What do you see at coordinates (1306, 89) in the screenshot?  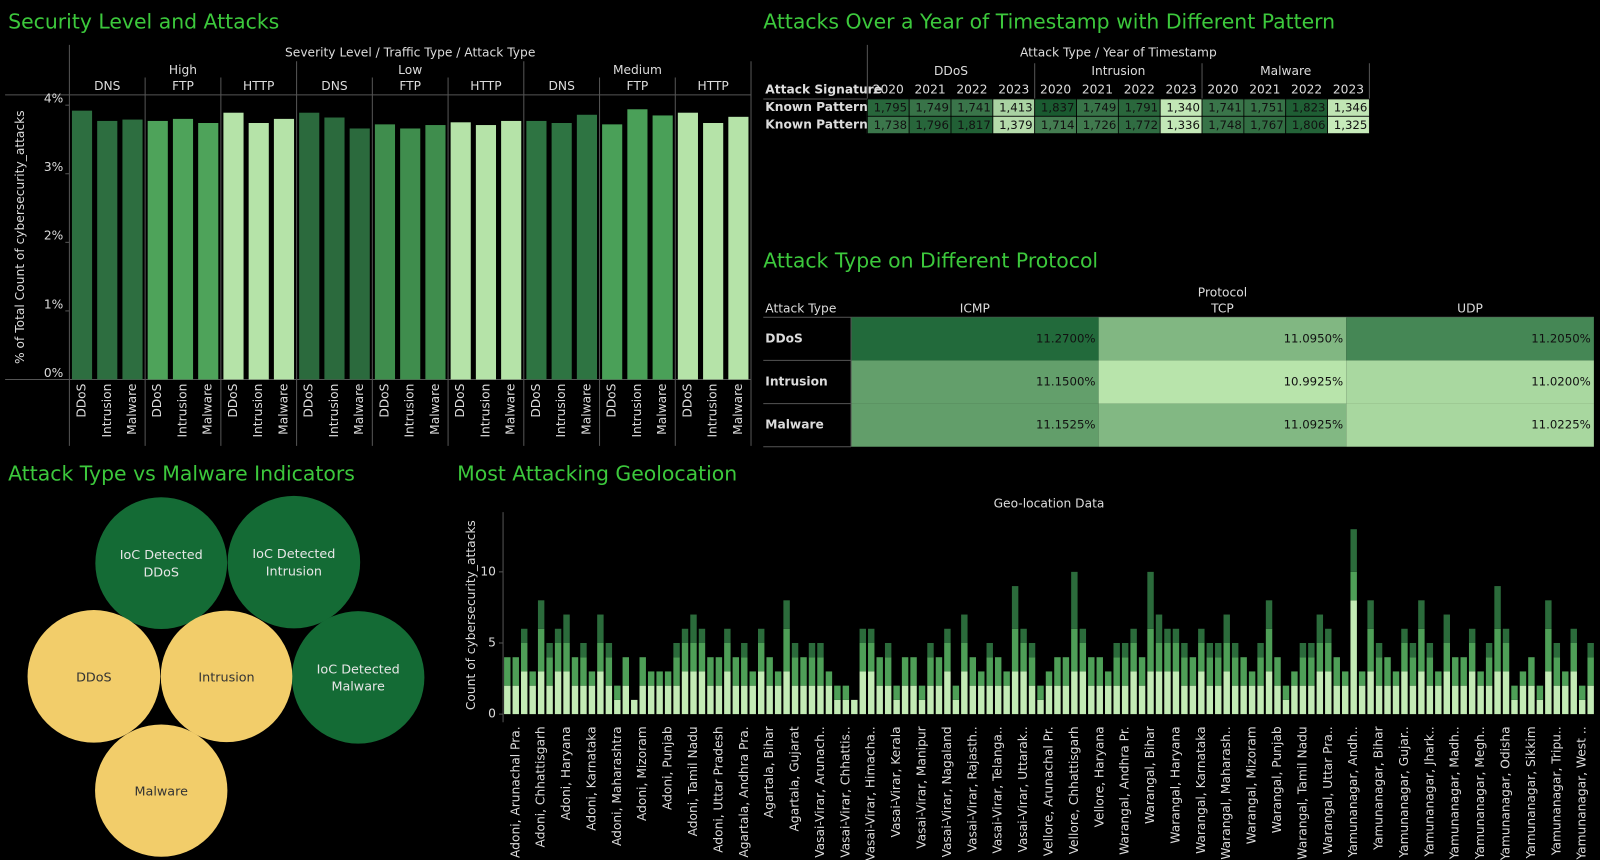 I see `year-label: 2022` at bounding box center [1306, 89].